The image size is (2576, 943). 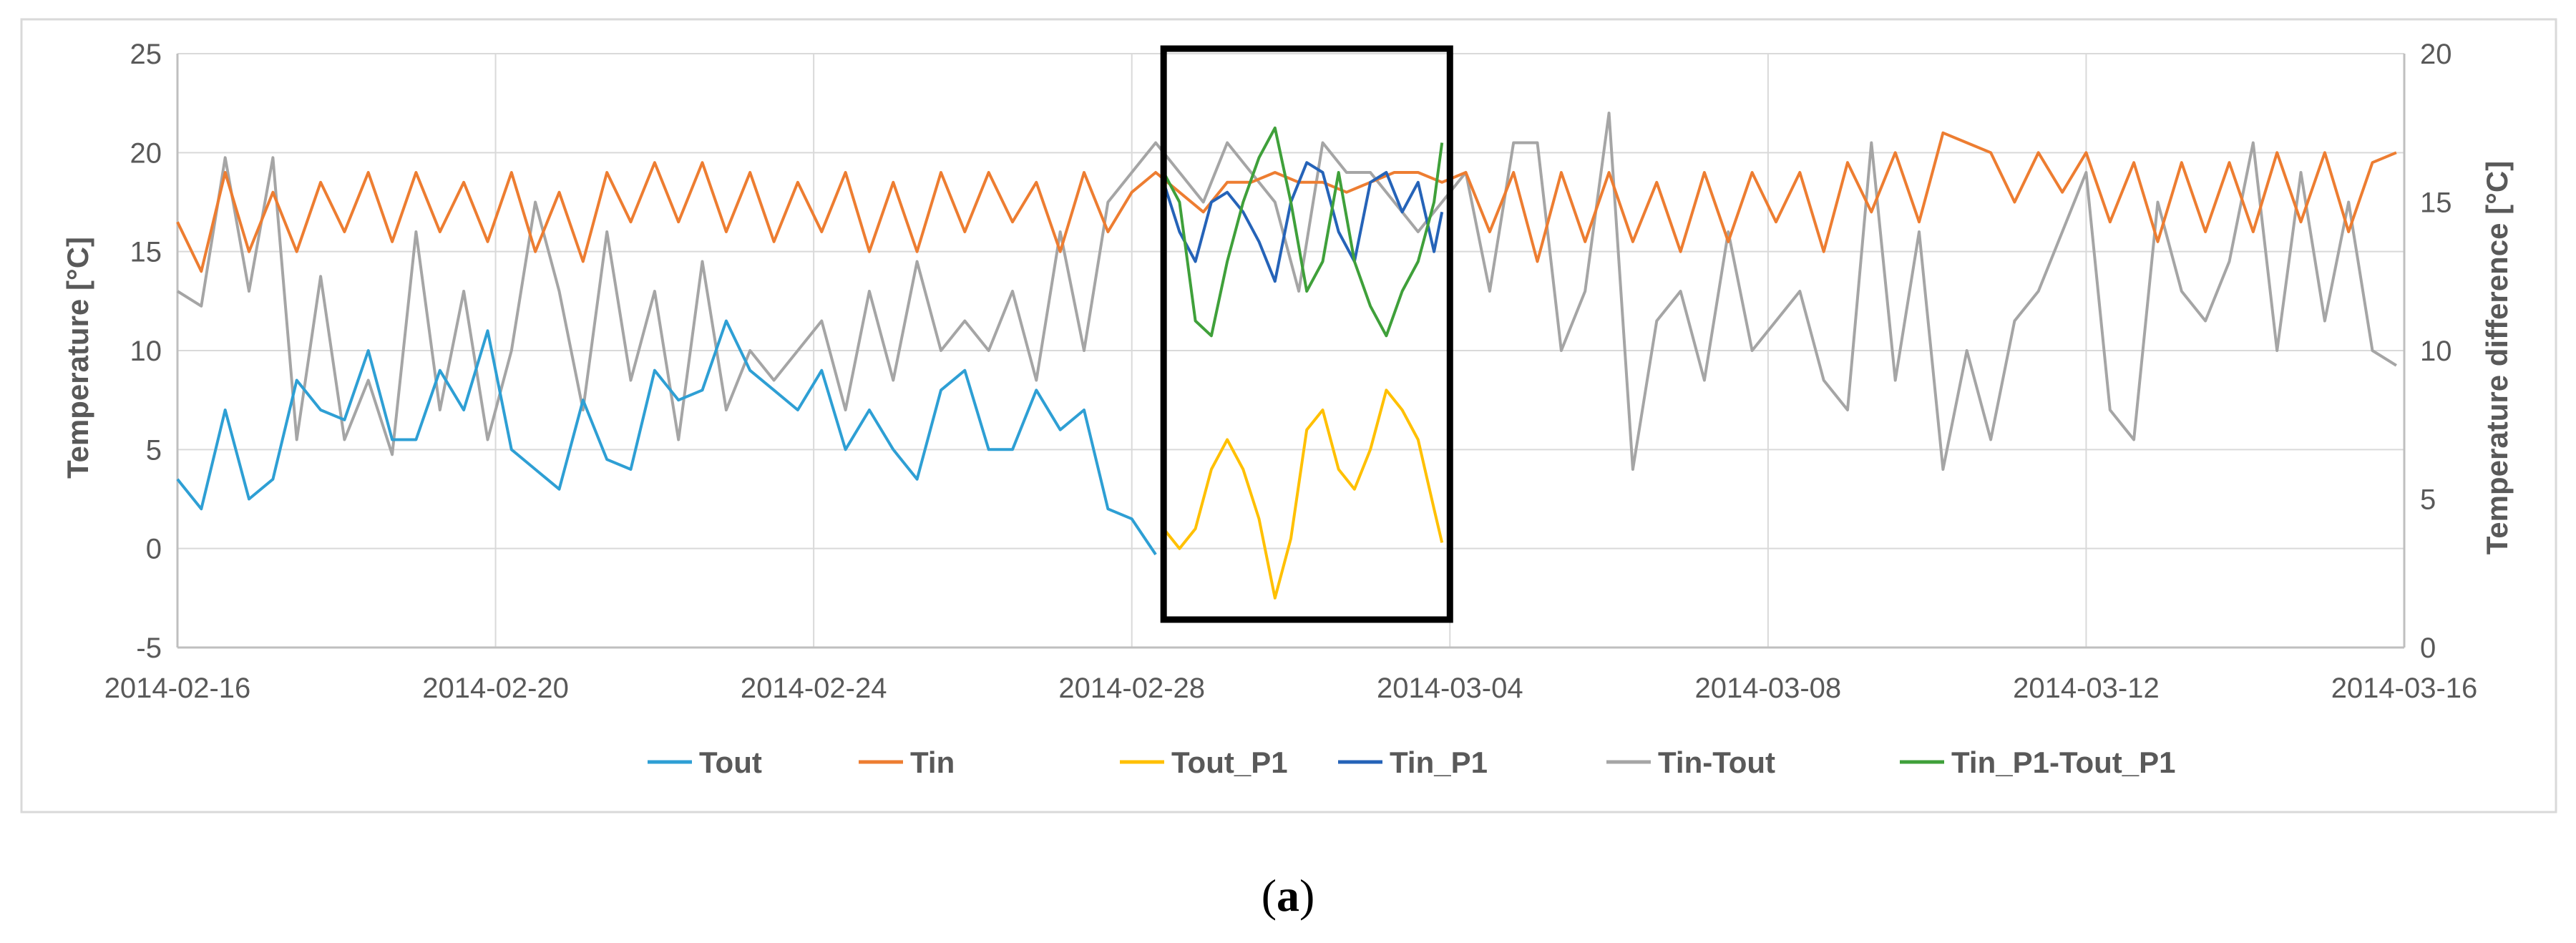 I want to click on y2-tick-label: 15, so click(x=2436, y=203).